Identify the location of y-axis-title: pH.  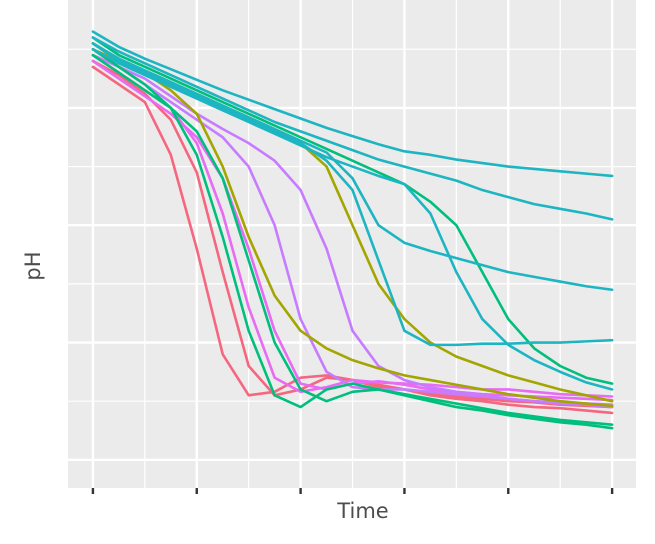
(33, 265).